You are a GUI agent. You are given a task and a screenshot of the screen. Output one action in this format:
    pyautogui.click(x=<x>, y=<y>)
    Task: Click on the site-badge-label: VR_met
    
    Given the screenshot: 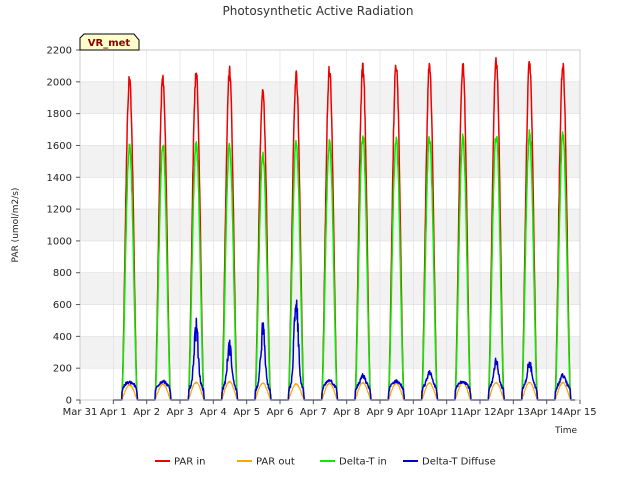 What is the action you would take?
    pyautogui.click(x=109, y=43)
    